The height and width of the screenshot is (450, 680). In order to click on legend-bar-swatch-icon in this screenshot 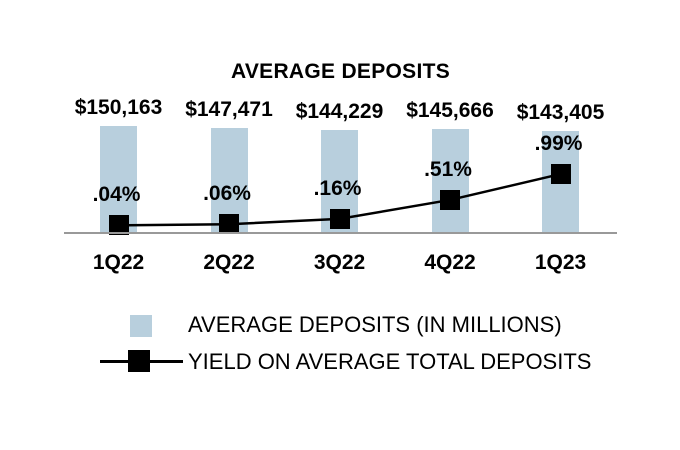, I will do `click(141, 326)`.